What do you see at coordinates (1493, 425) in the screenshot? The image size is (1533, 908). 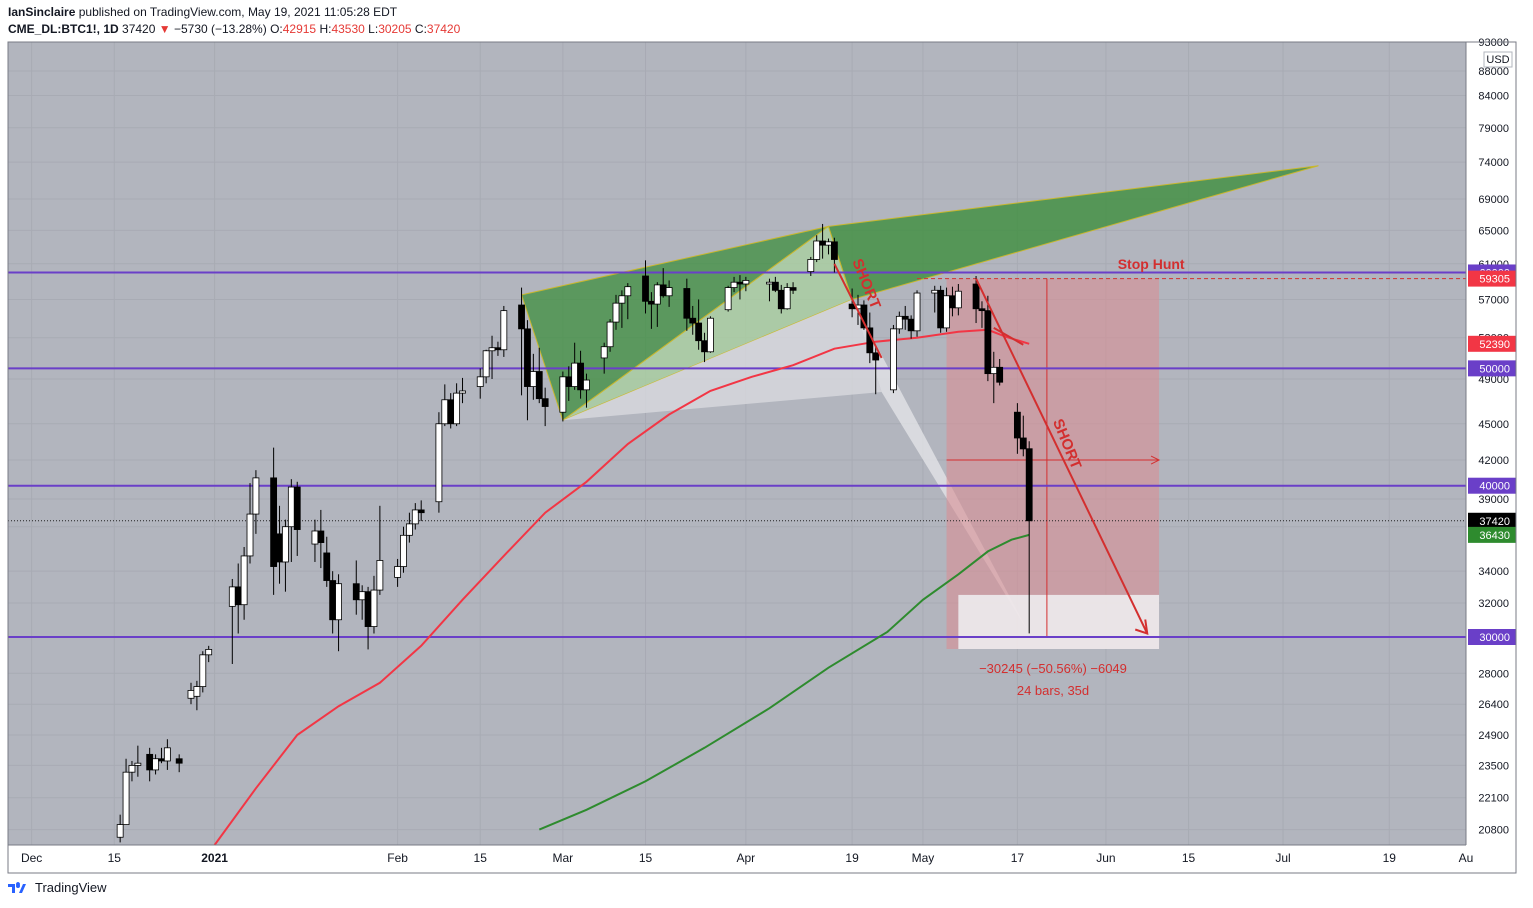 I see `y-tick-label: 45000` at bounding box center [1493, 425].